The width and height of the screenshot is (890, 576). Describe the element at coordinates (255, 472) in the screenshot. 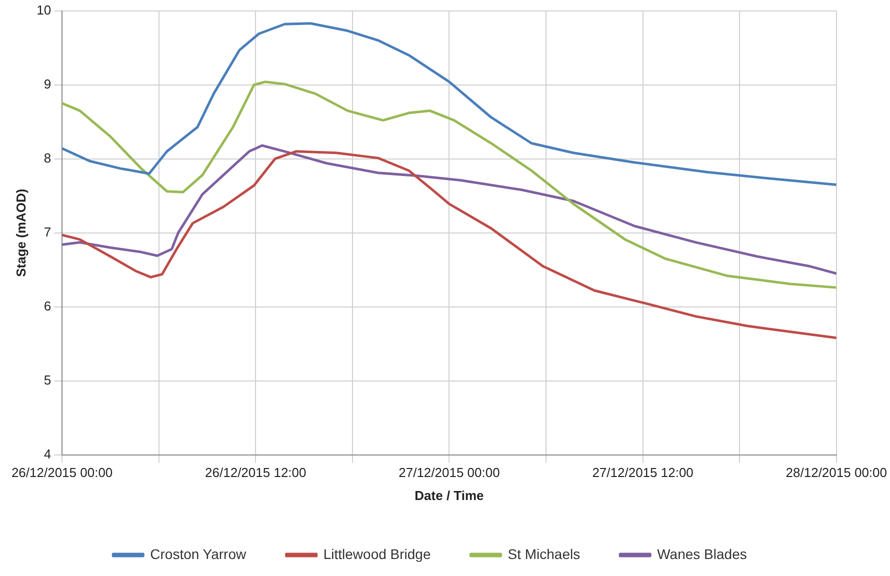

I see `x-tick-label: 26/12/2015 12:00` at that location.